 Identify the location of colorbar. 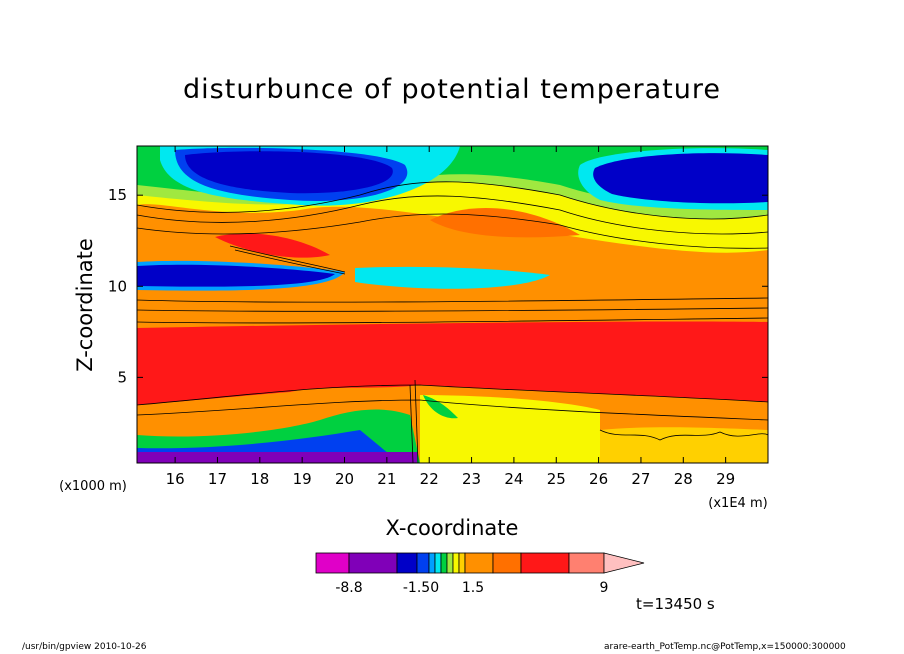
(480, 563).